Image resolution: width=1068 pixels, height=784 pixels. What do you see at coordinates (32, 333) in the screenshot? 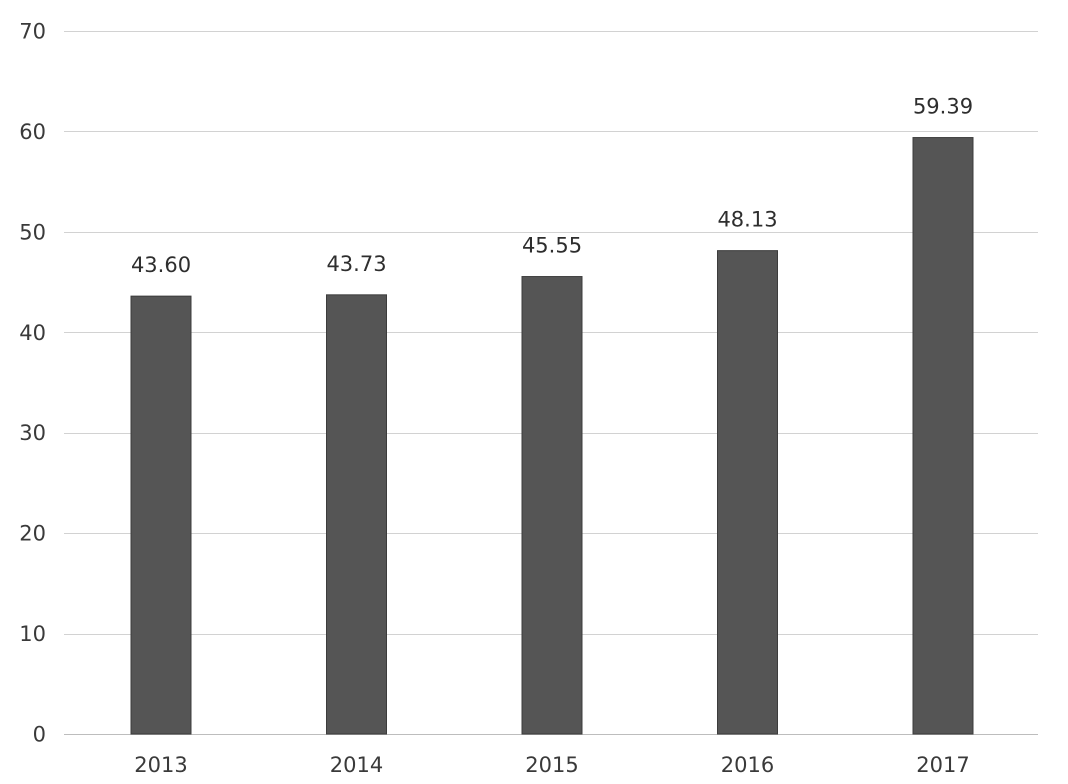
I see `y-tick-label: 40` at bounding box center [32, 333].